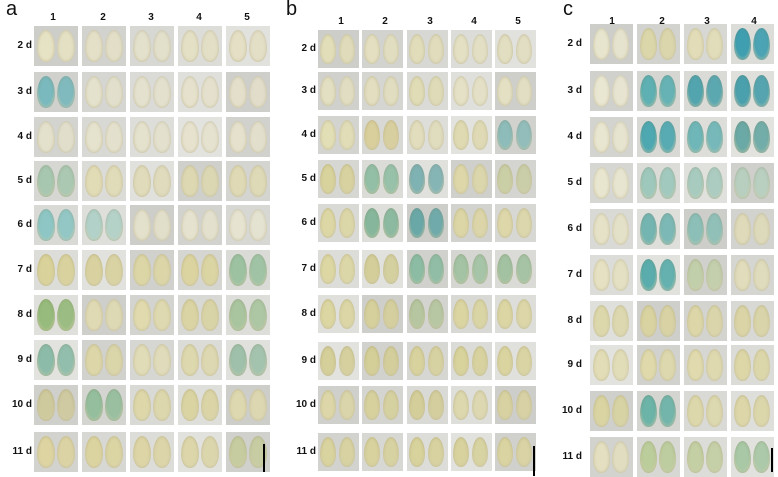  I want to click on leaf-tile-c-r6-c2, so click(658, 275).